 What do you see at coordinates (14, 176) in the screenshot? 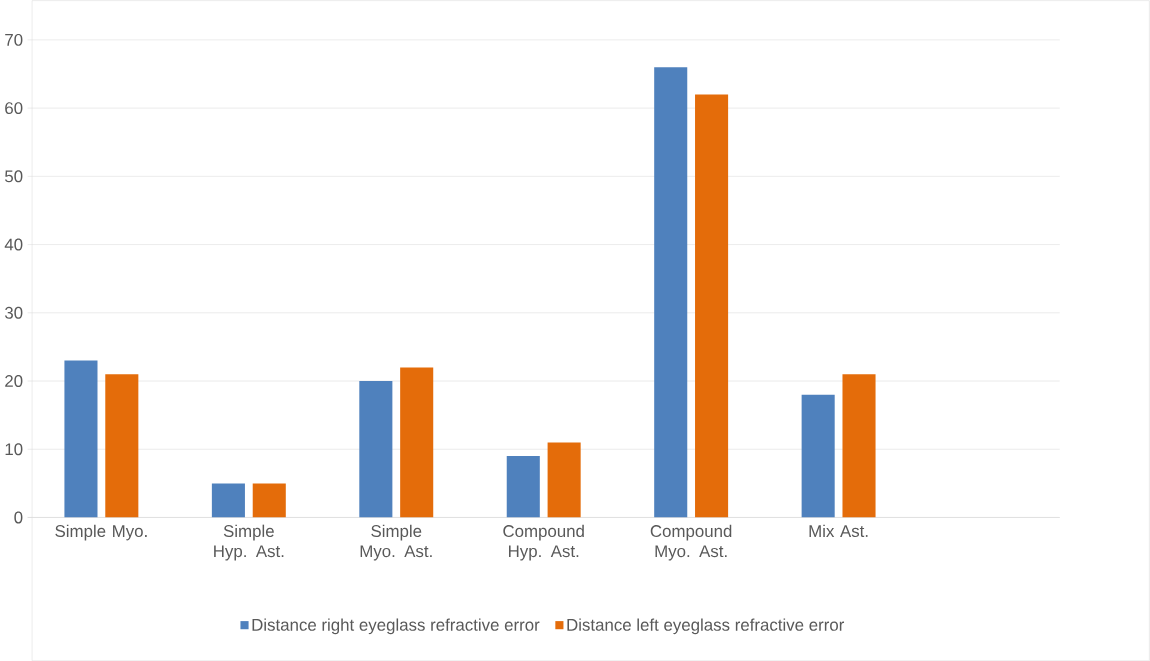
I see `y-tick-label: 50` at bounding box center [14, 176].